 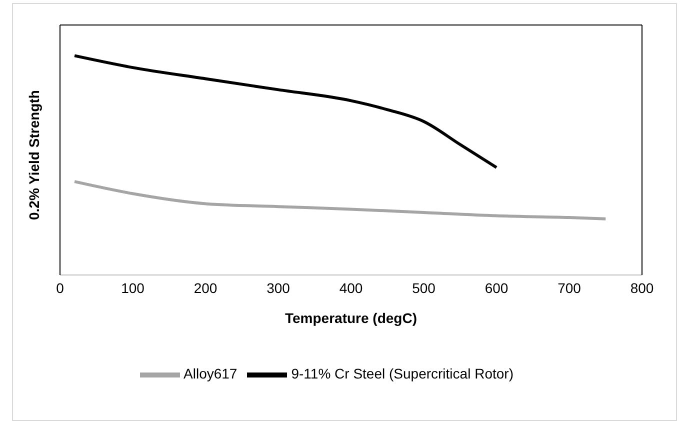 What do you see at coordinates (34, 155) in the screenshot?
I see `y-axis-title: 0.2% Yield Strength` at bounding box center [34, 155].